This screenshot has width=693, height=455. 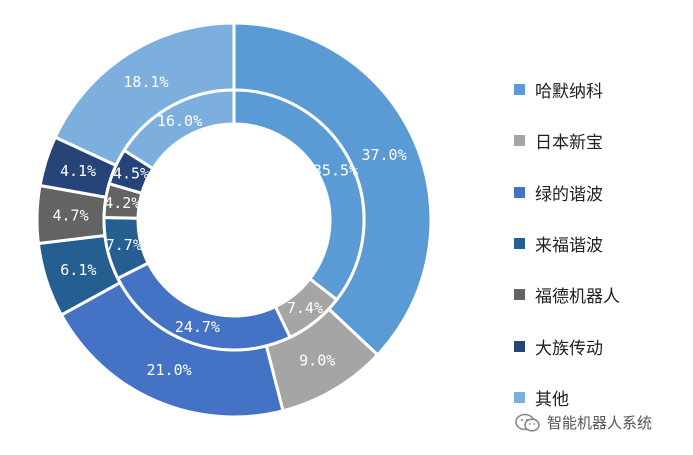 I want to click on legend-item: 哈默纳科, so click(x=567, y=89).